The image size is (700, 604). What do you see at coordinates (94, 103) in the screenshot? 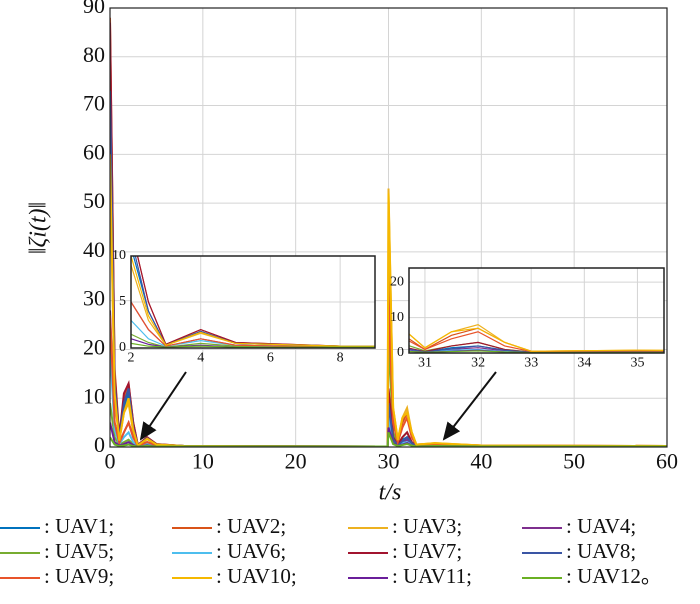
I see `y-tick-label: 70` at bounding box center [94, 103].